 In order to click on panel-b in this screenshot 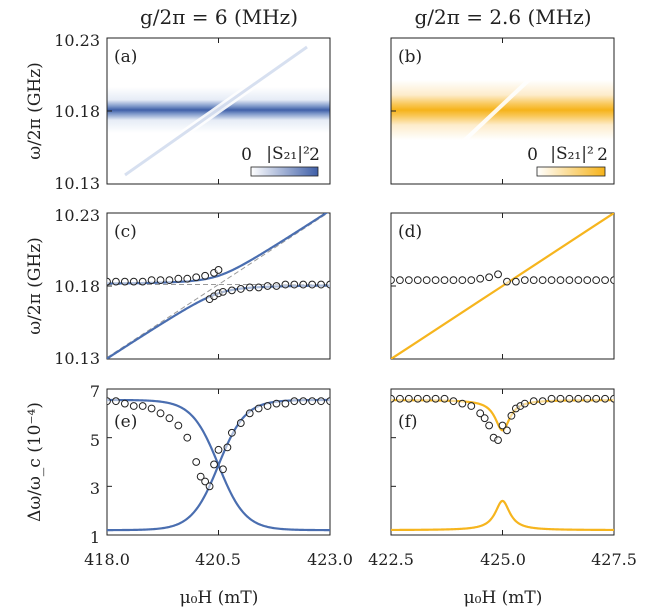, I will do `click(502, 111)`.